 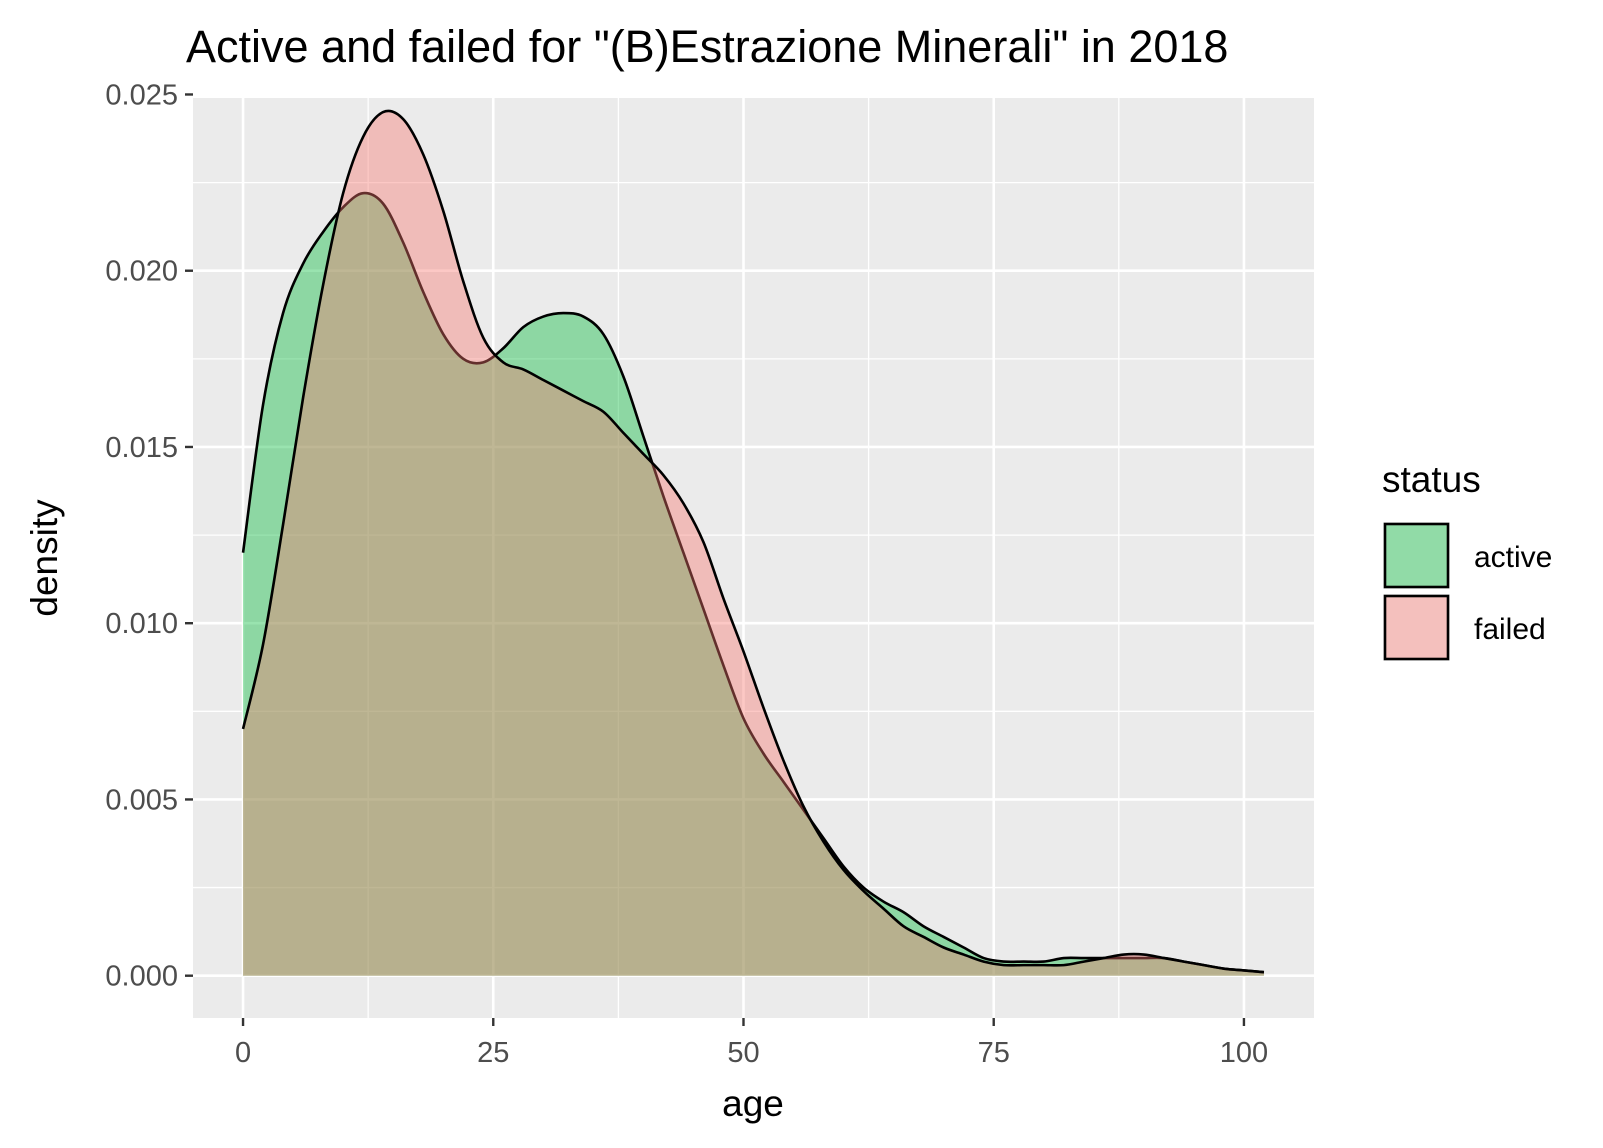 What do you see at coordinates (141, 624) in the screenshot?
I see `y-tick-label: 0.010` at bounding box center [141, 624].